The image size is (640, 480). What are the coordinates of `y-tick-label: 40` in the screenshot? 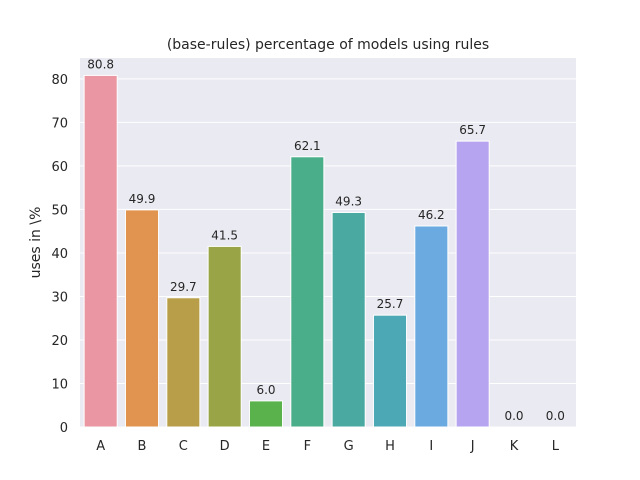 It's located at (59, 254).